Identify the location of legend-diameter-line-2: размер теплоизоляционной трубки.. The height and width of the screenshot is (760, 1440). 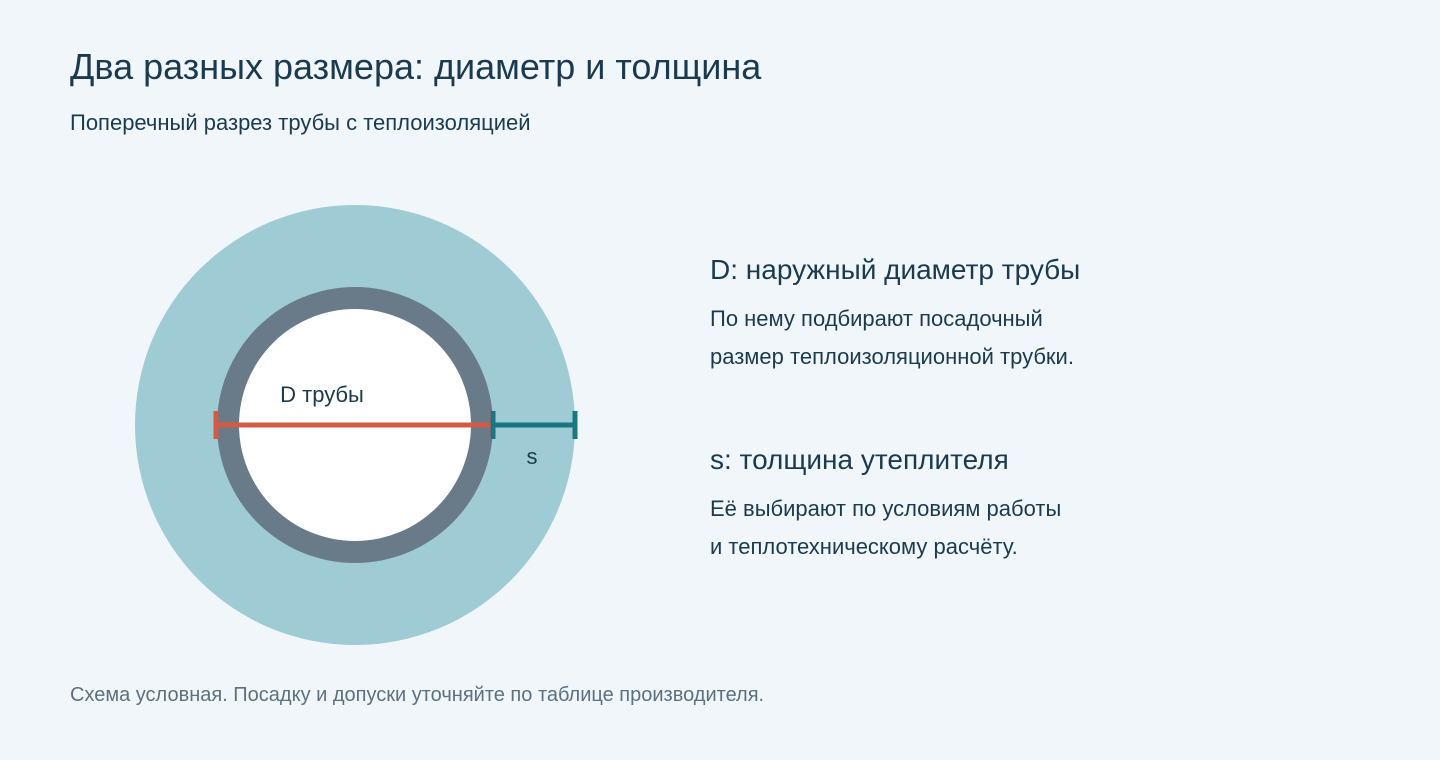
(892, 356).